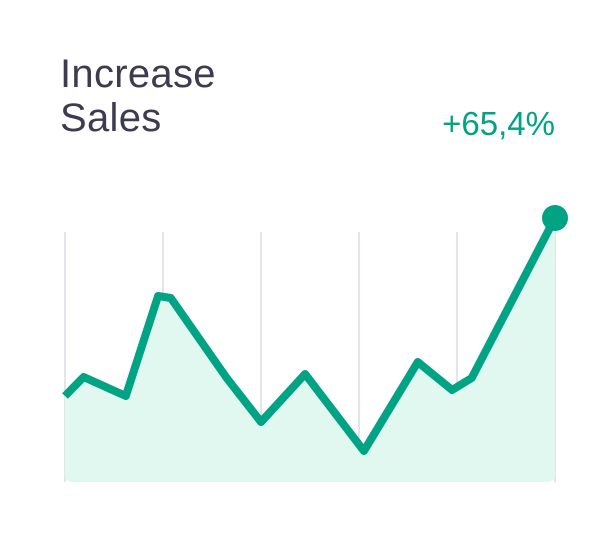  I want to click on card-title: Increase Sales, so click(138, 96).